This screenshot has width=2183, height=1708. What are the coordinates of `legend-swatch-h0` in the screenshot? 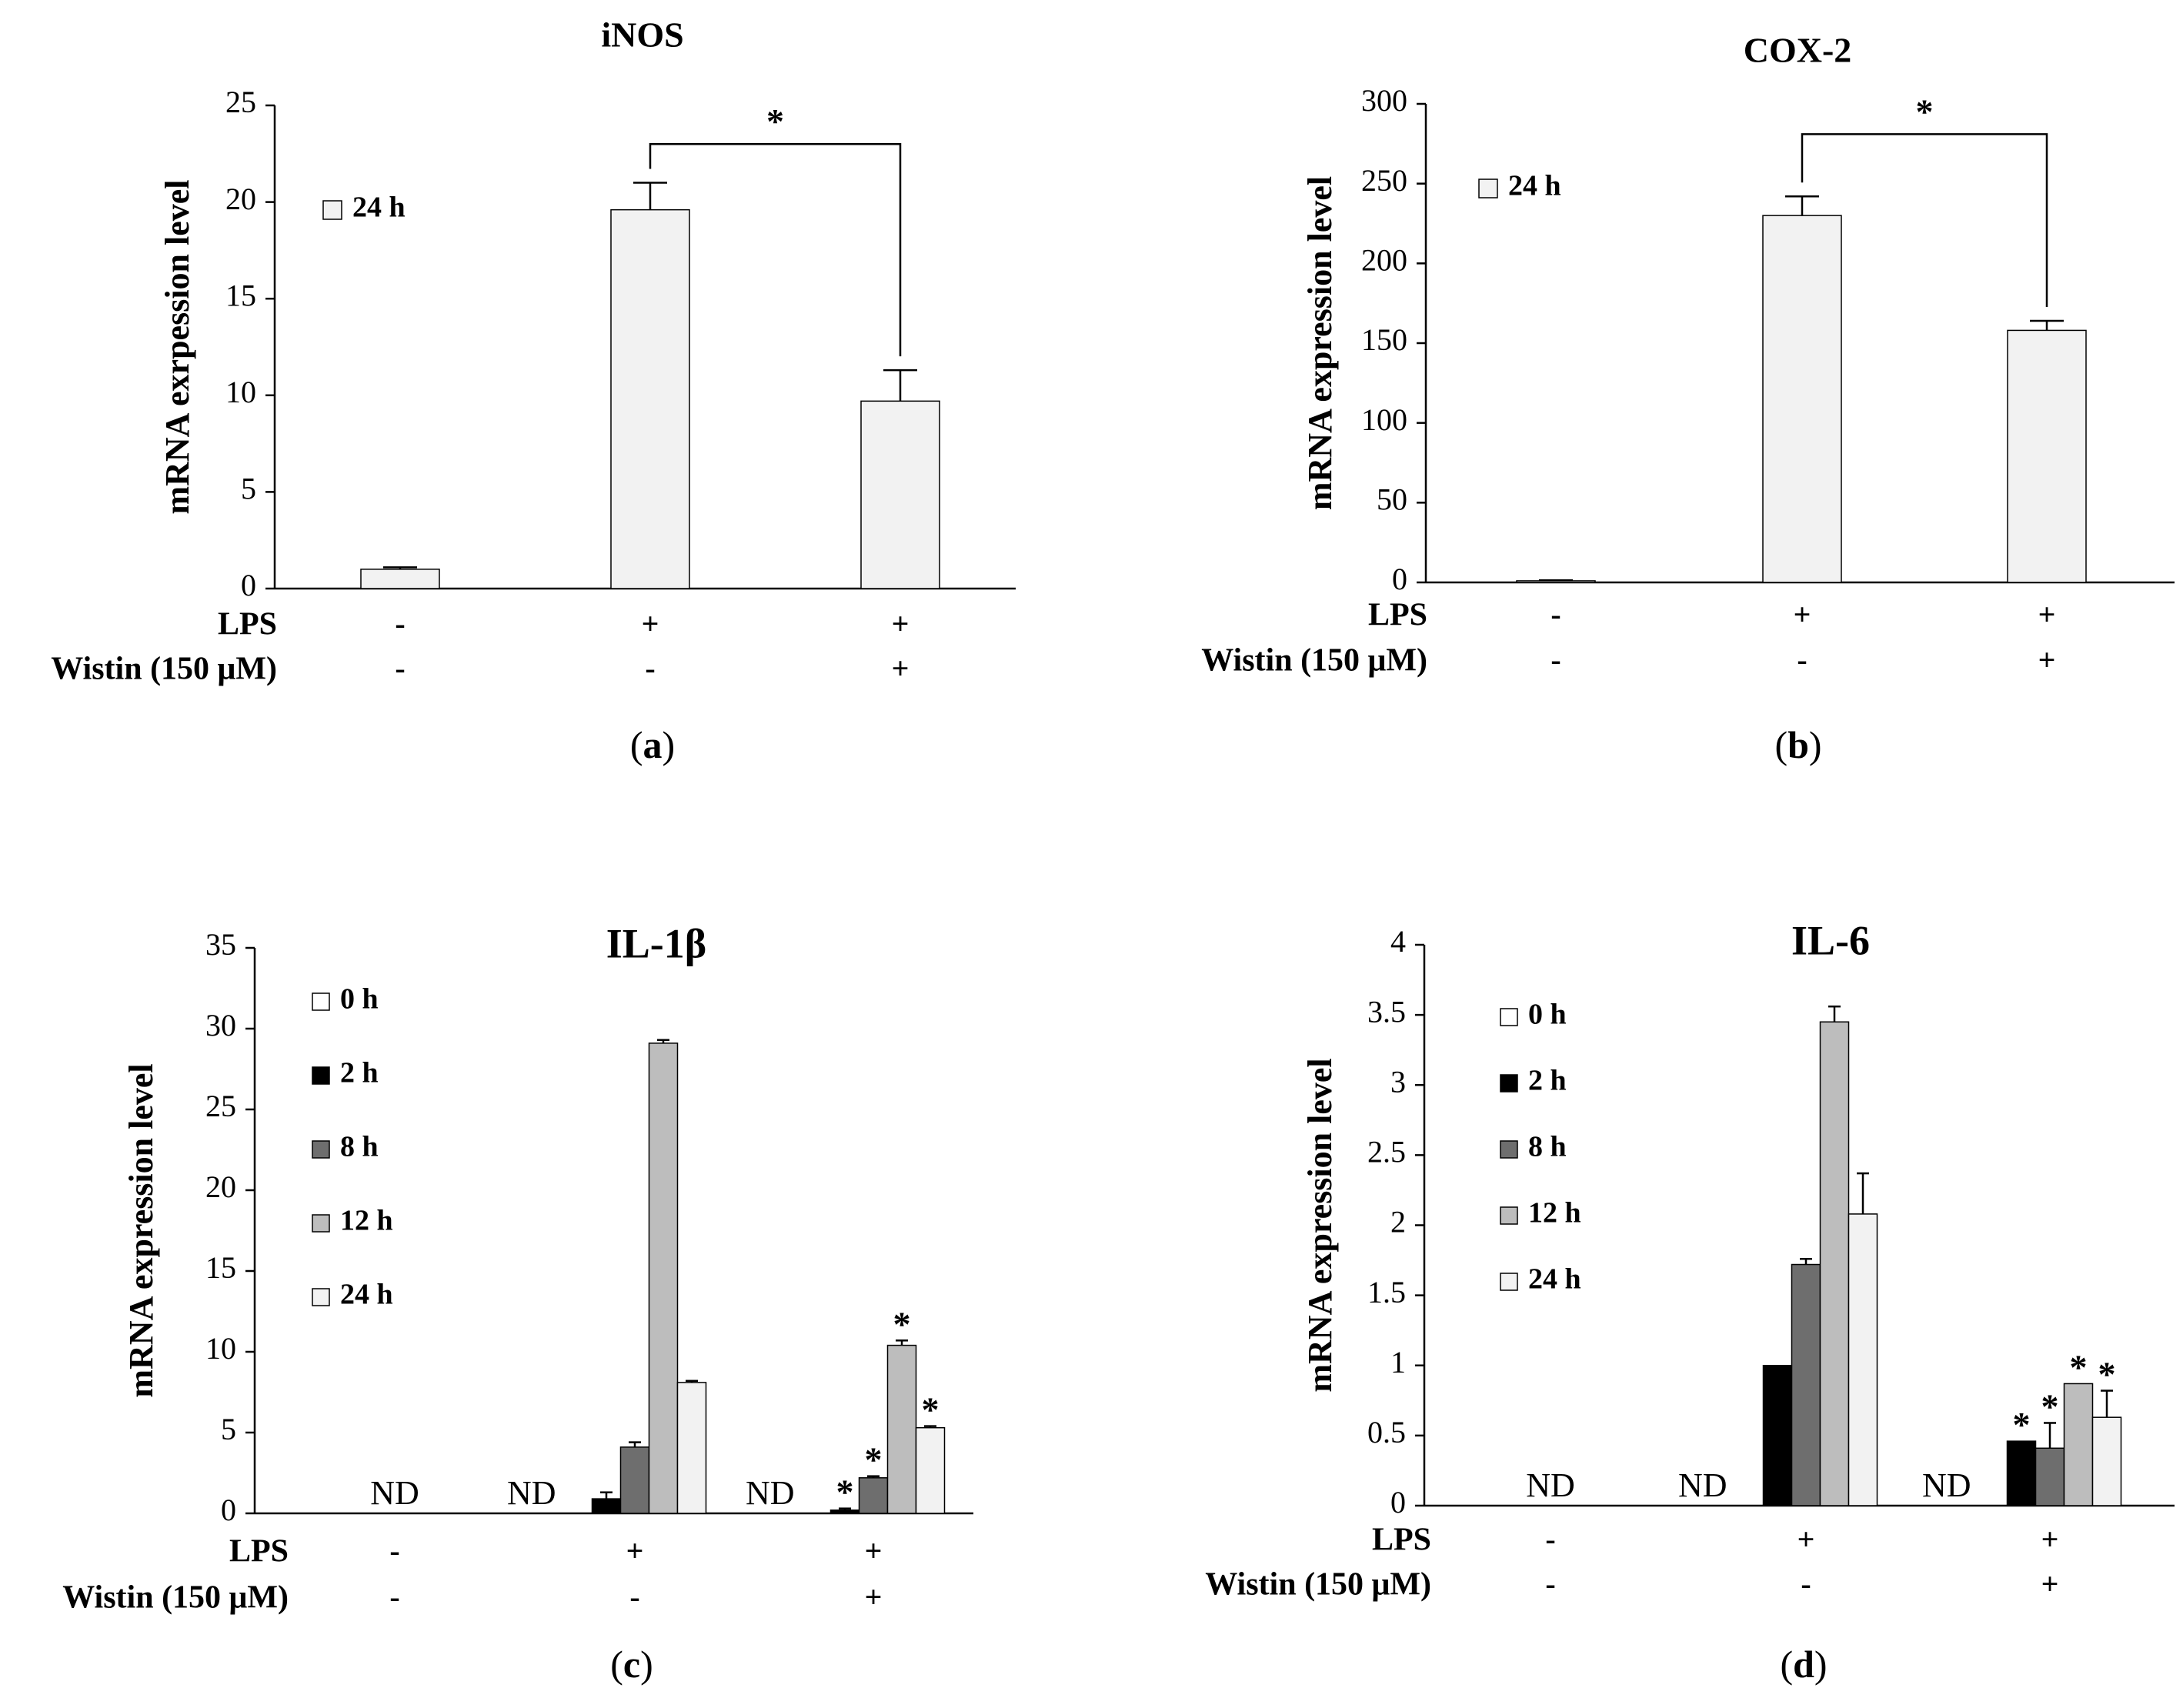 It's located at (1509, 1017).